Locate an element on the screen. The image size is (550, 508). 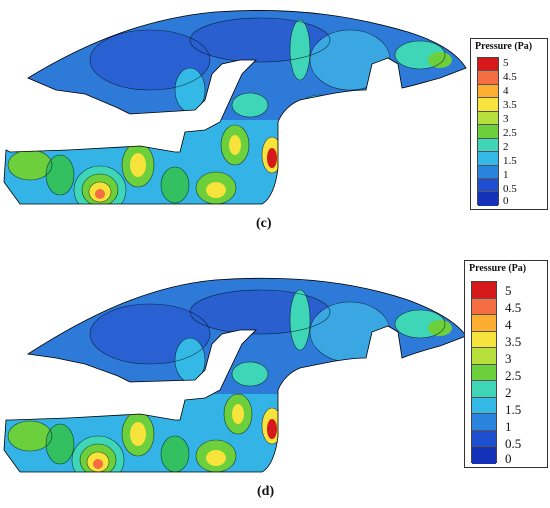
figure-caption-d: (d) is located at coordinates (266, 491).